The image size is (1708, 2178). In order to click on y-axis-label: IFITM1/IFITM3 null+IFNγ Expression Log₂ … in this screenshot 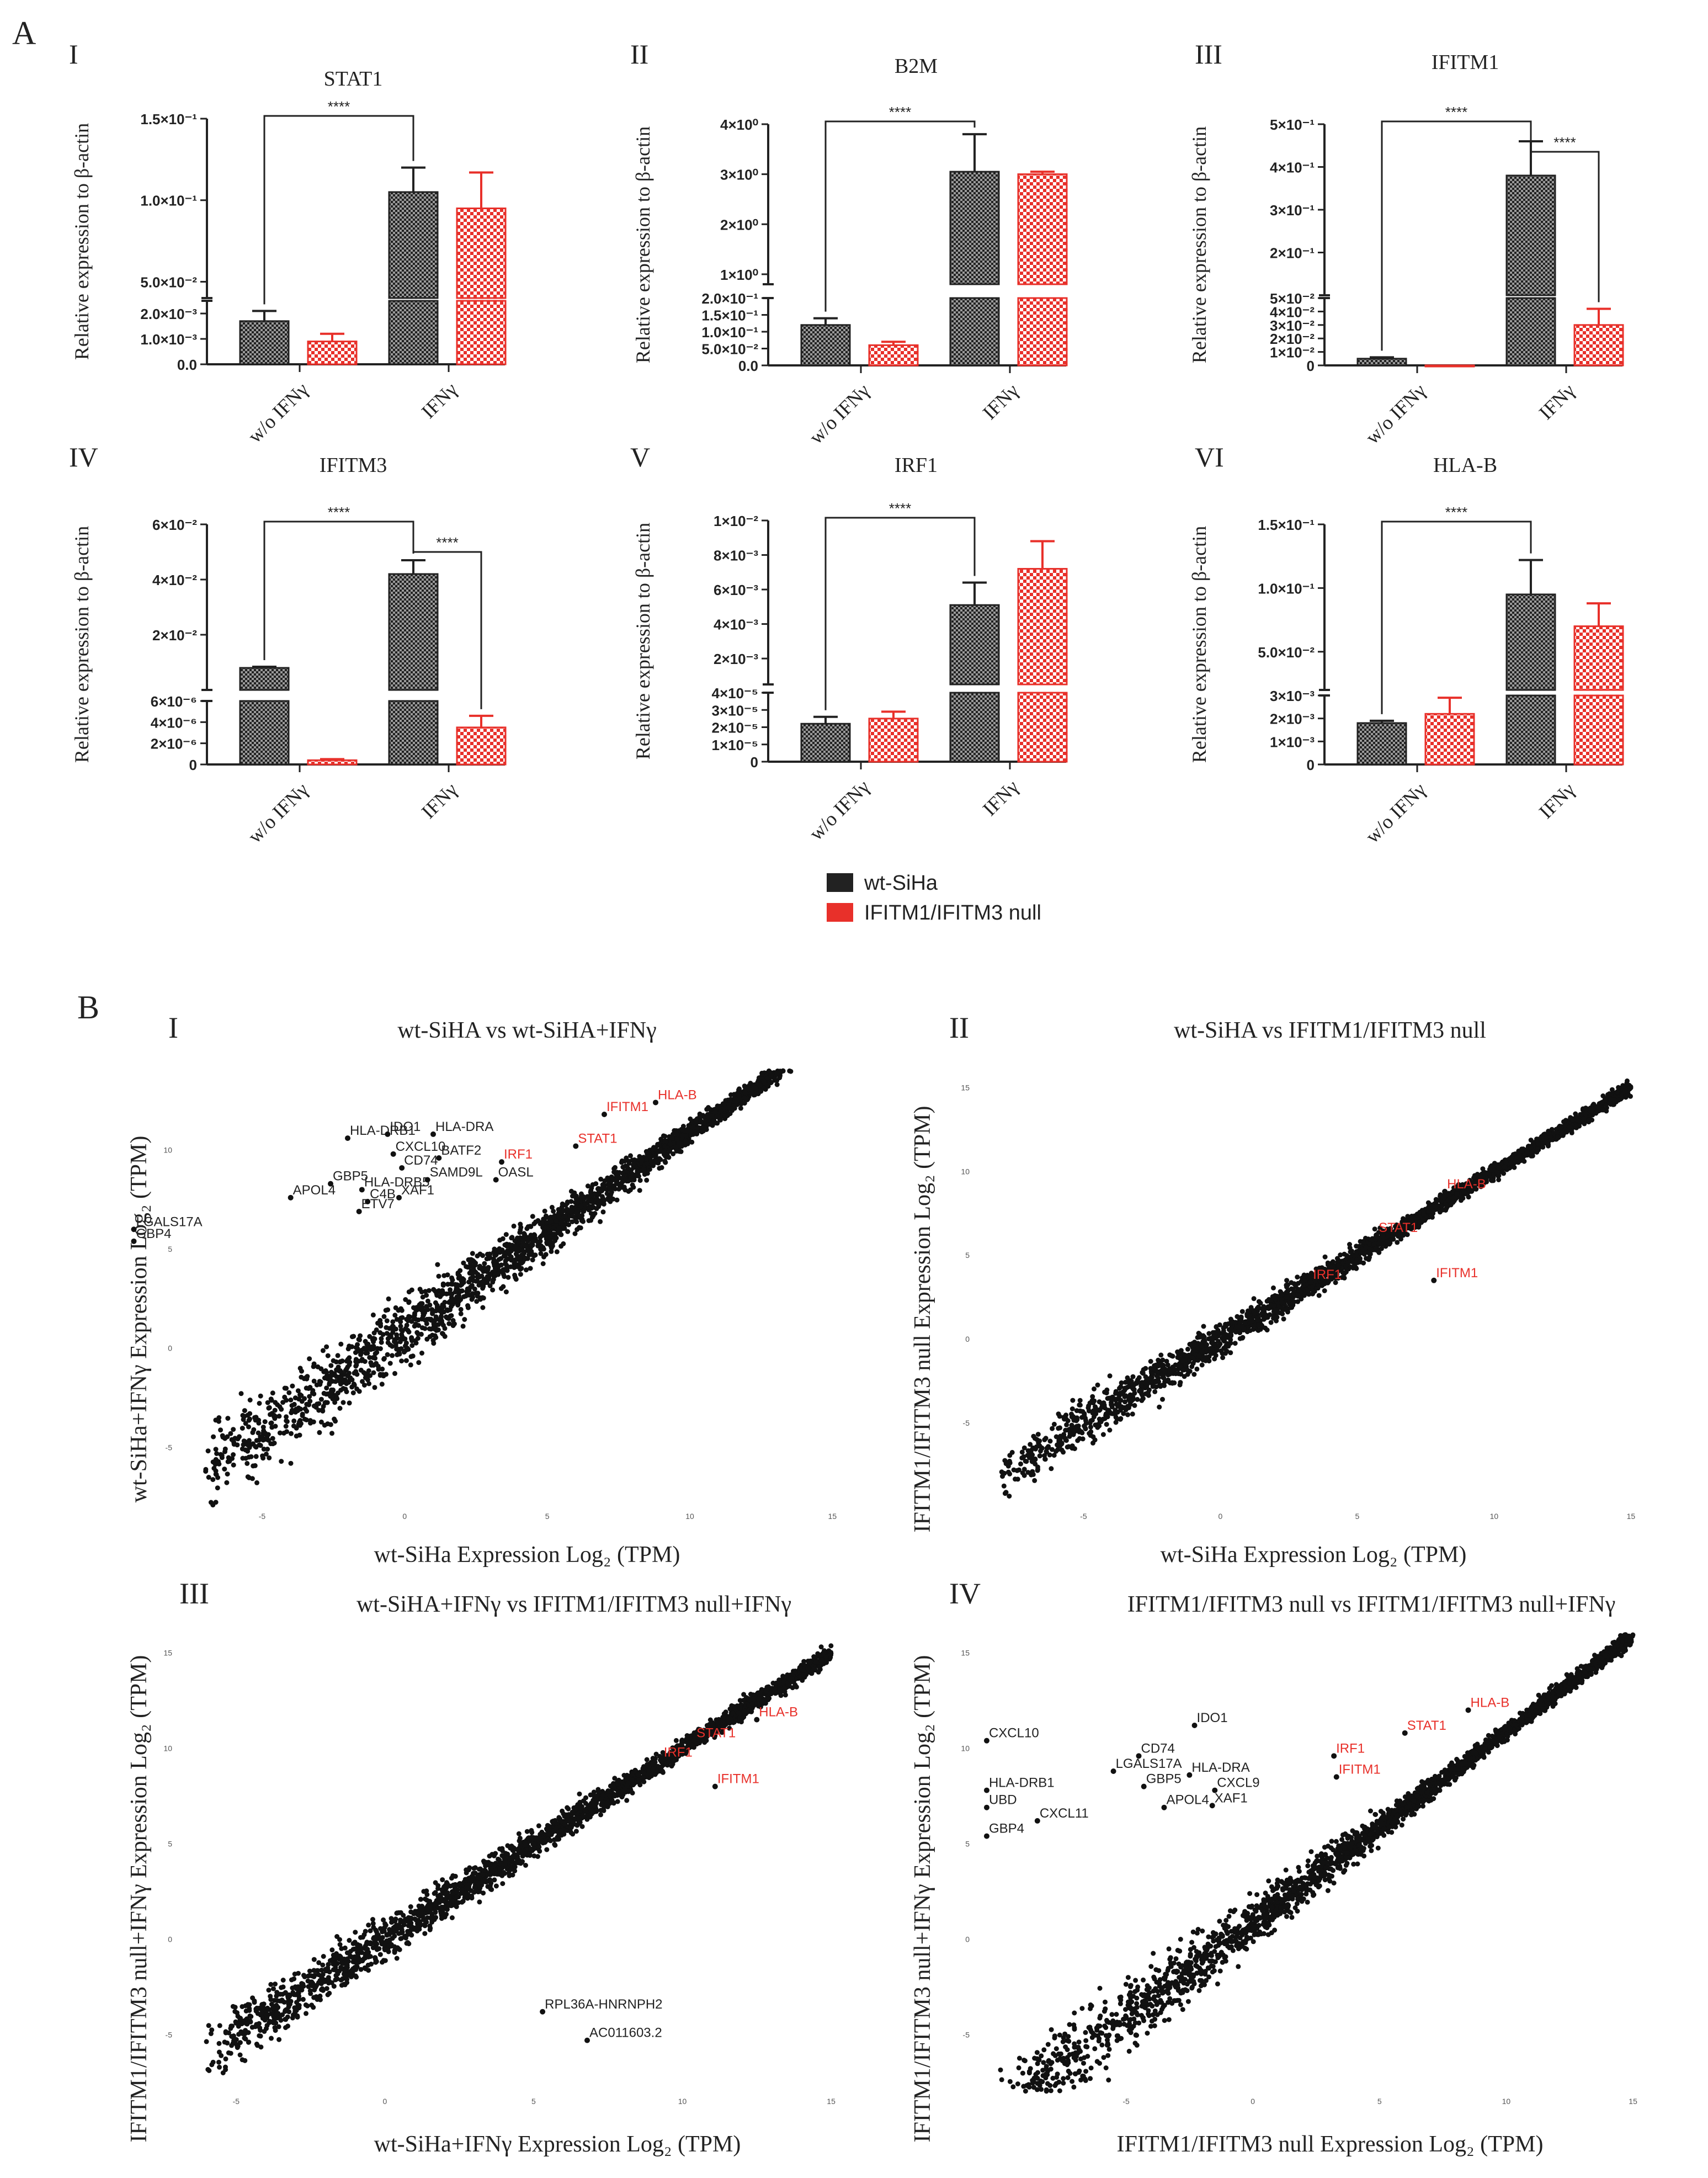, I will do `click(139, 1899)`.